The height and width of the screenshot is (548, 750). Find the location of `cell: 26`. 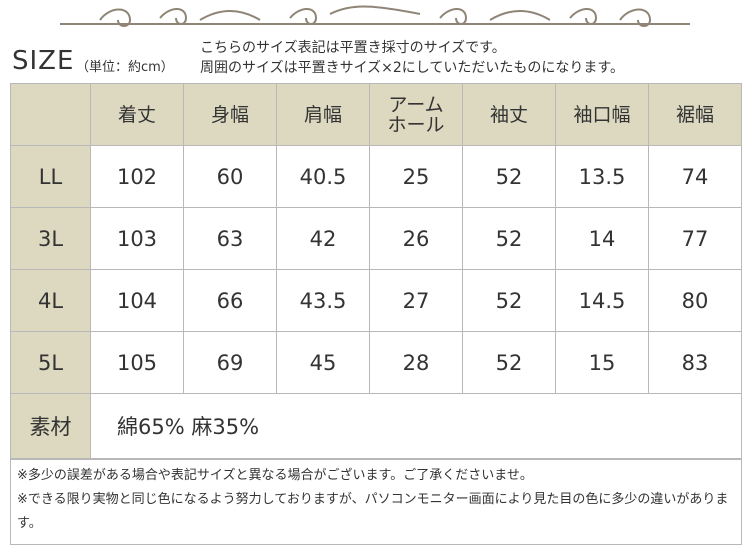

cell: 26 is located at coordinates (416, 238).